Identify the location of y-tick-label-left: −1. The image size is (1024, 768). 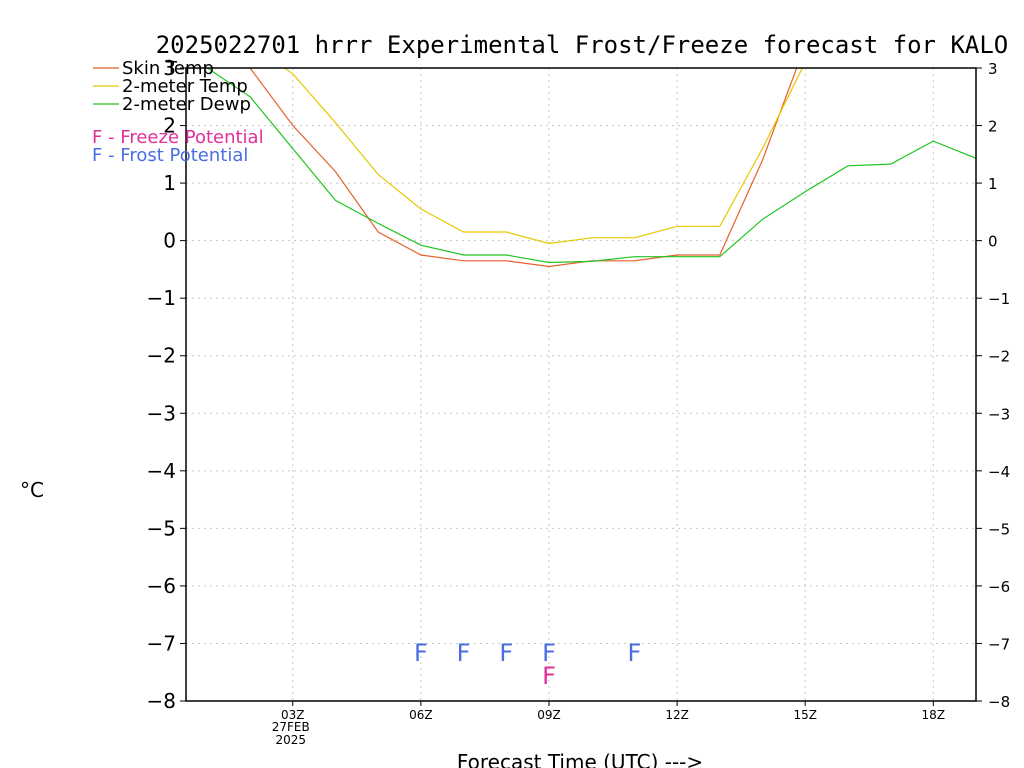
(161, 298).